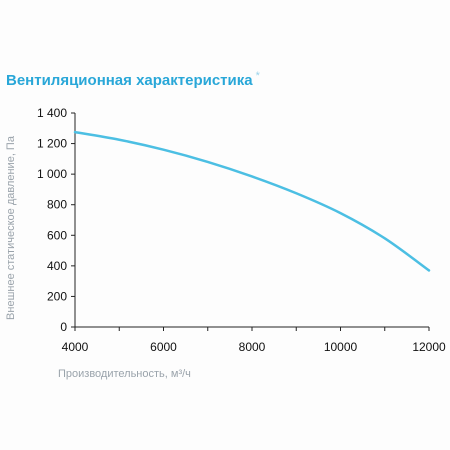 The height and width of the screenshot is (450, 450). I want to click on y-tick-label: 200, so click(57, 296).